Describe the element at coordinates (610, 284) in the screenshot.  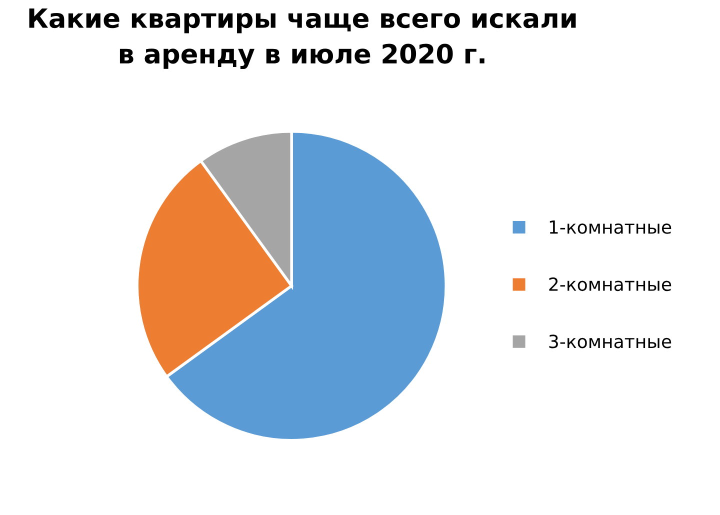
I see `legend-label: 2-комнатные` at that location.